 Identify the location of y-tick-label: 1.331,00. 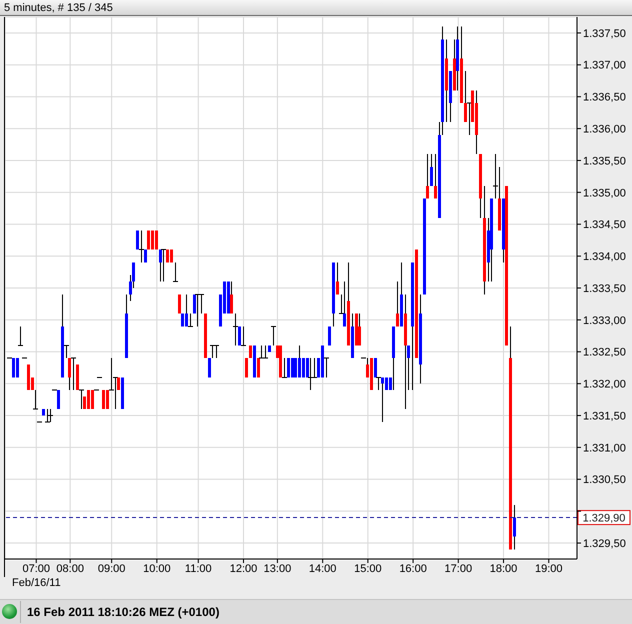
(604, 448).